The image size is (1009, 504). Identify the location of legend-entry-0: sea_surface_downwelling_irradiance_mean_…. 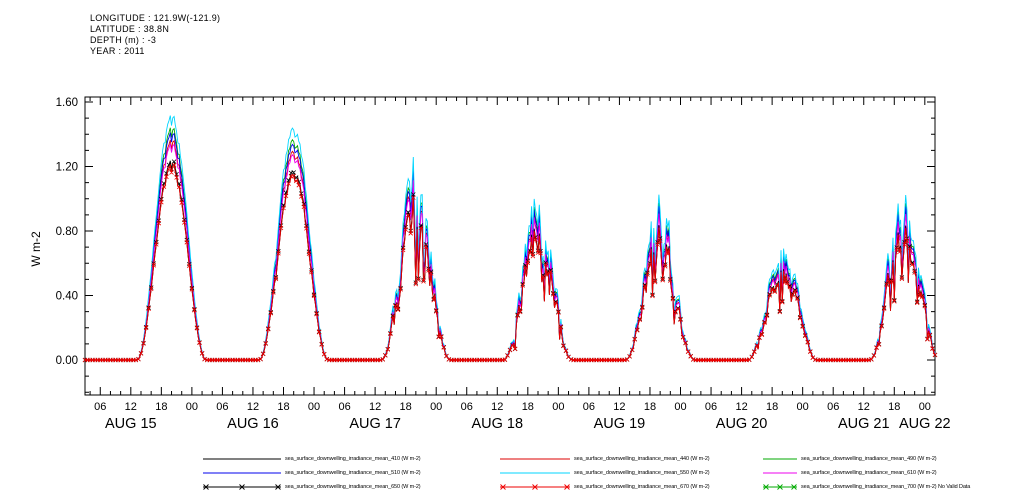
(312, 459).